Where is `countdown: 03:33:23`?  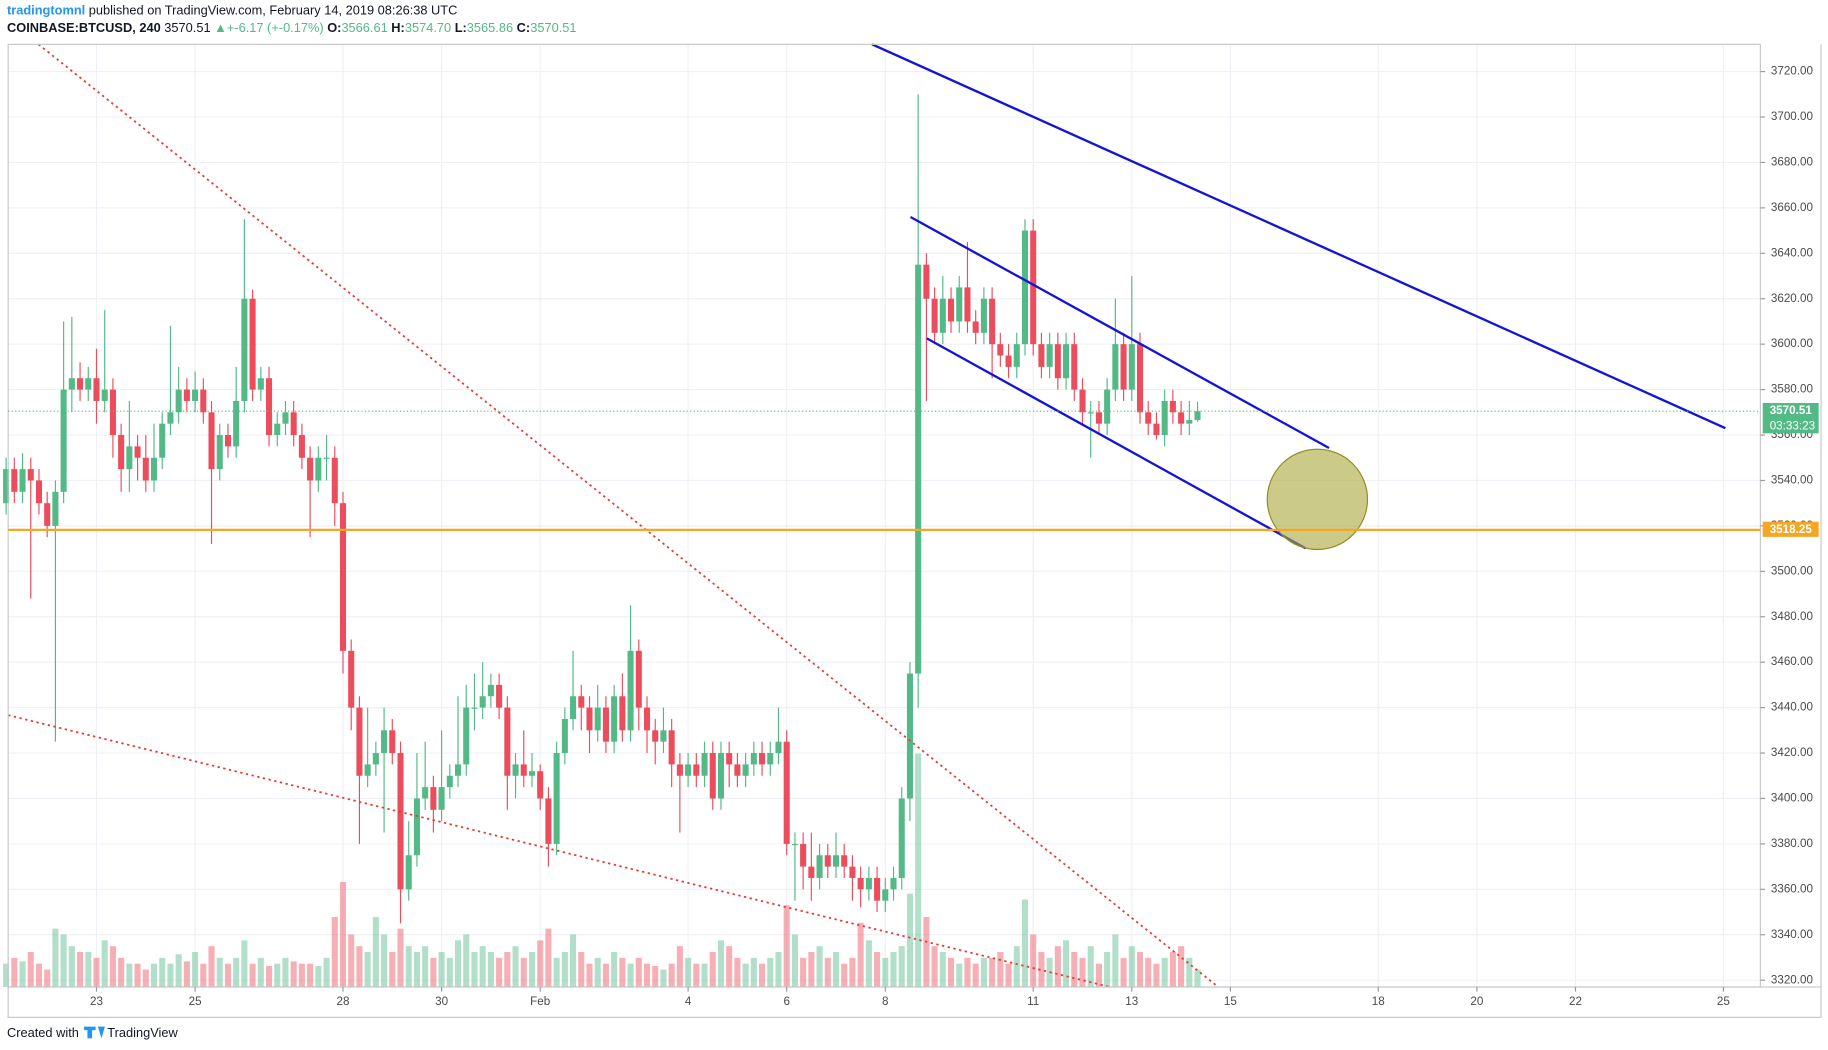 countdown: 03:33:23 is located at coordinates (1792, 425).